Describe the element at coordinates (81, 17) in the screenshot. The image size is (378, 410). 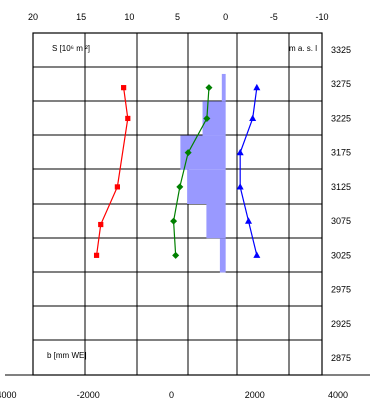
I see `top-tick-1: 15` at that location.